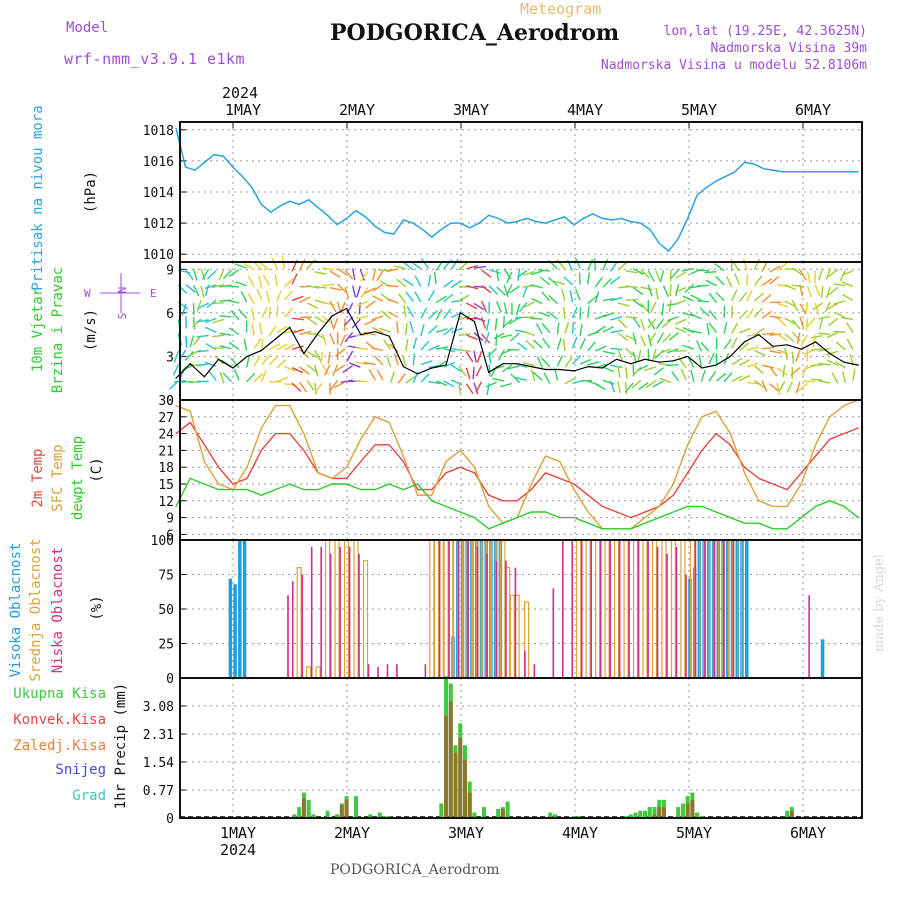  Describe the element at coordinates (517, 190) in the screenshot. I see `pressure-line` at that location.